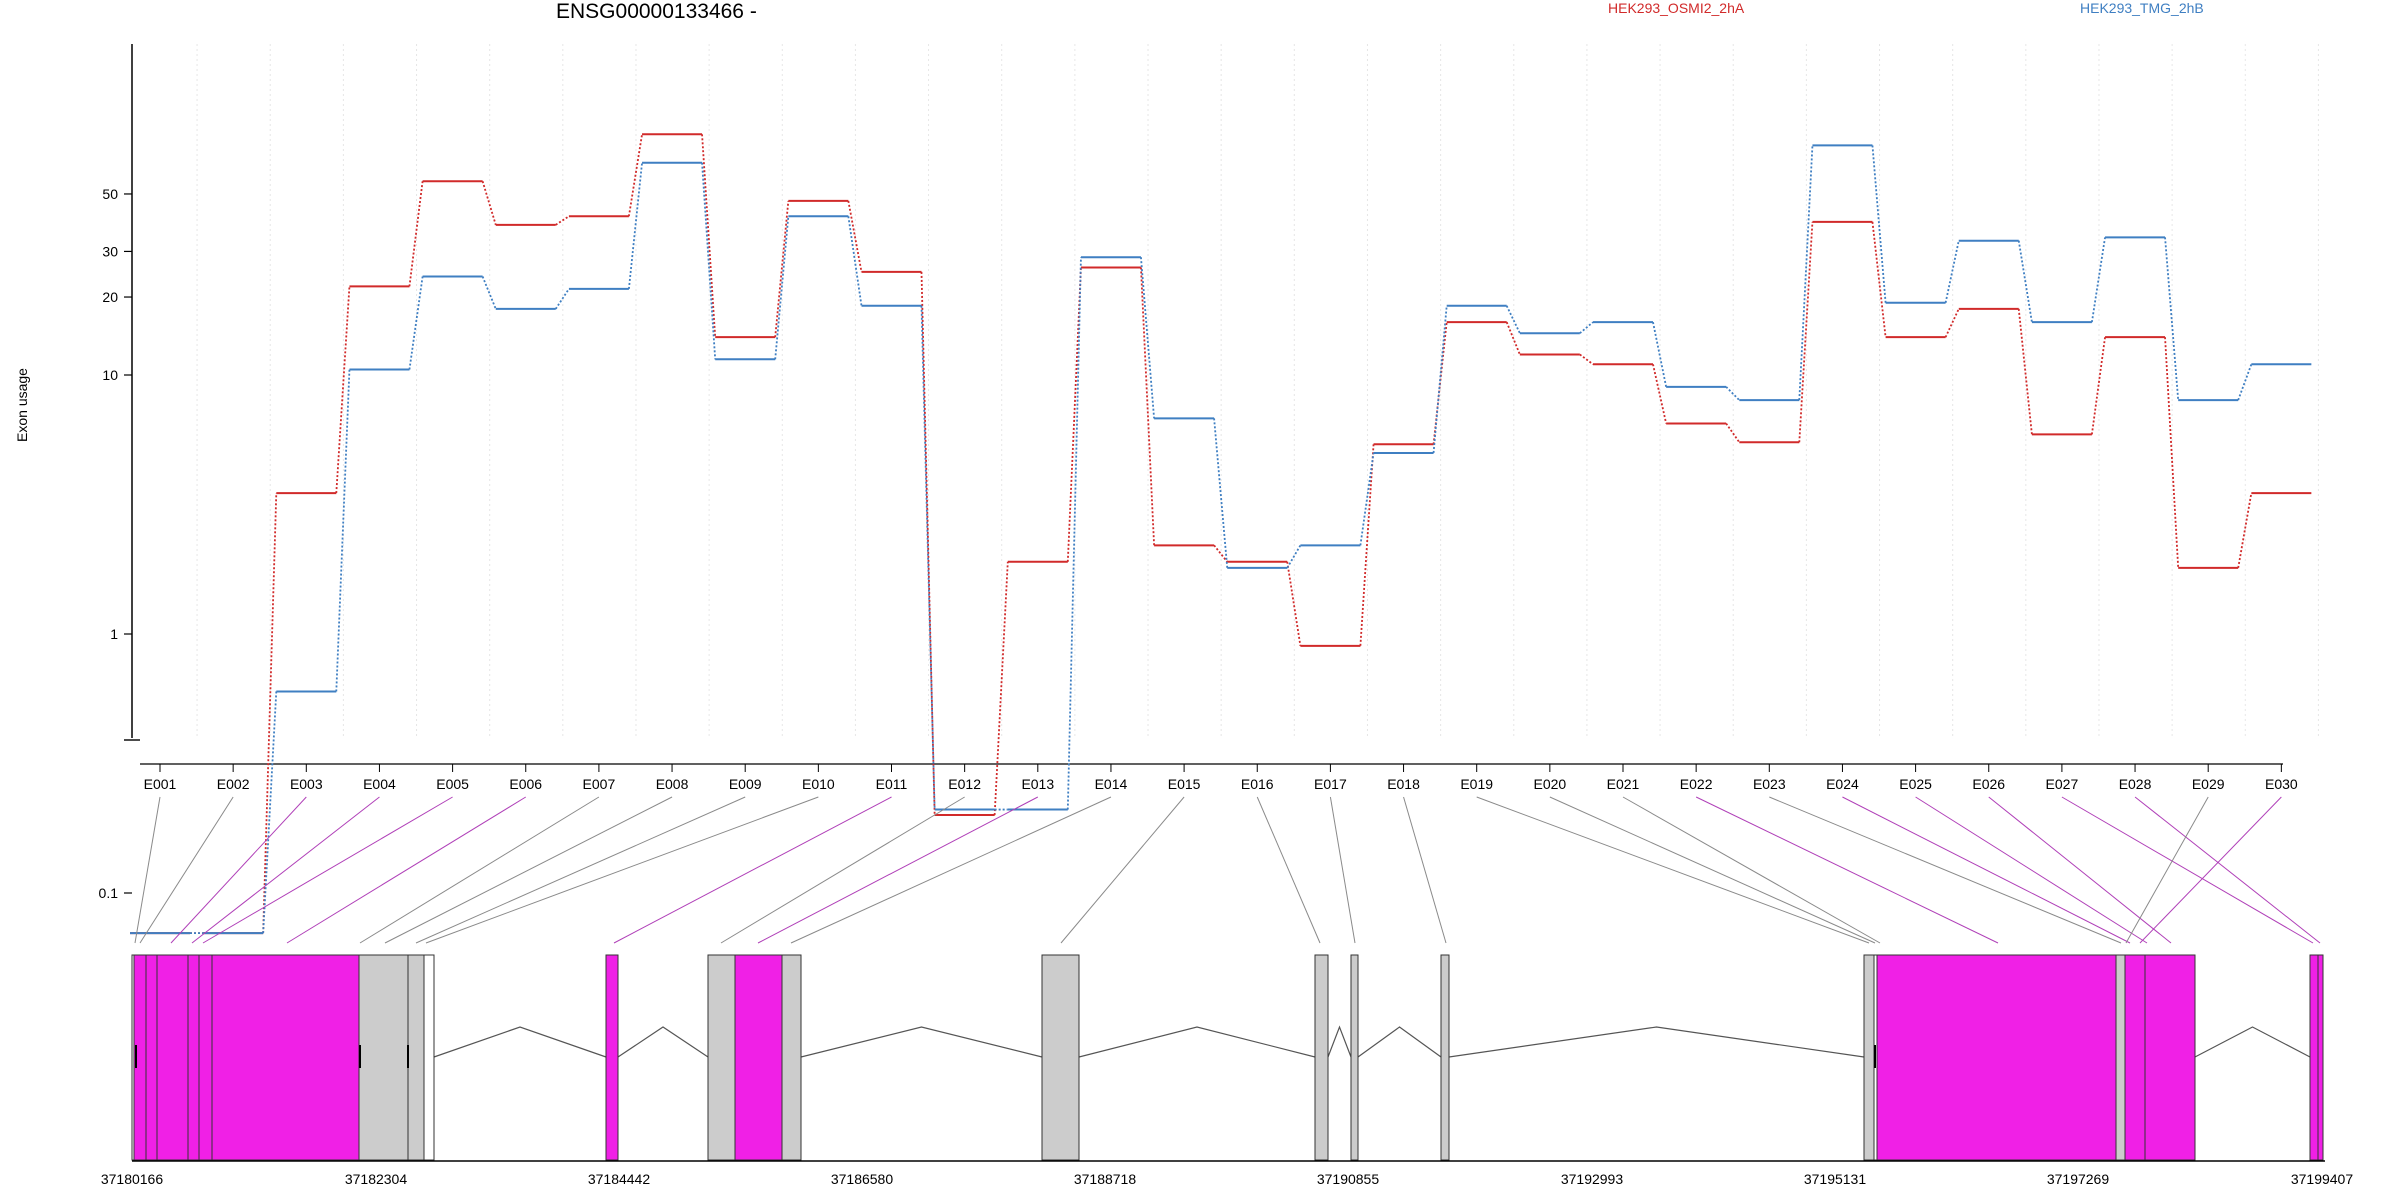 The width and height of the screenshot is (2400, 1200). Describe the element at coordinates (525, 784) in the screenshot. I see `x-tick-label: E006` at that location.